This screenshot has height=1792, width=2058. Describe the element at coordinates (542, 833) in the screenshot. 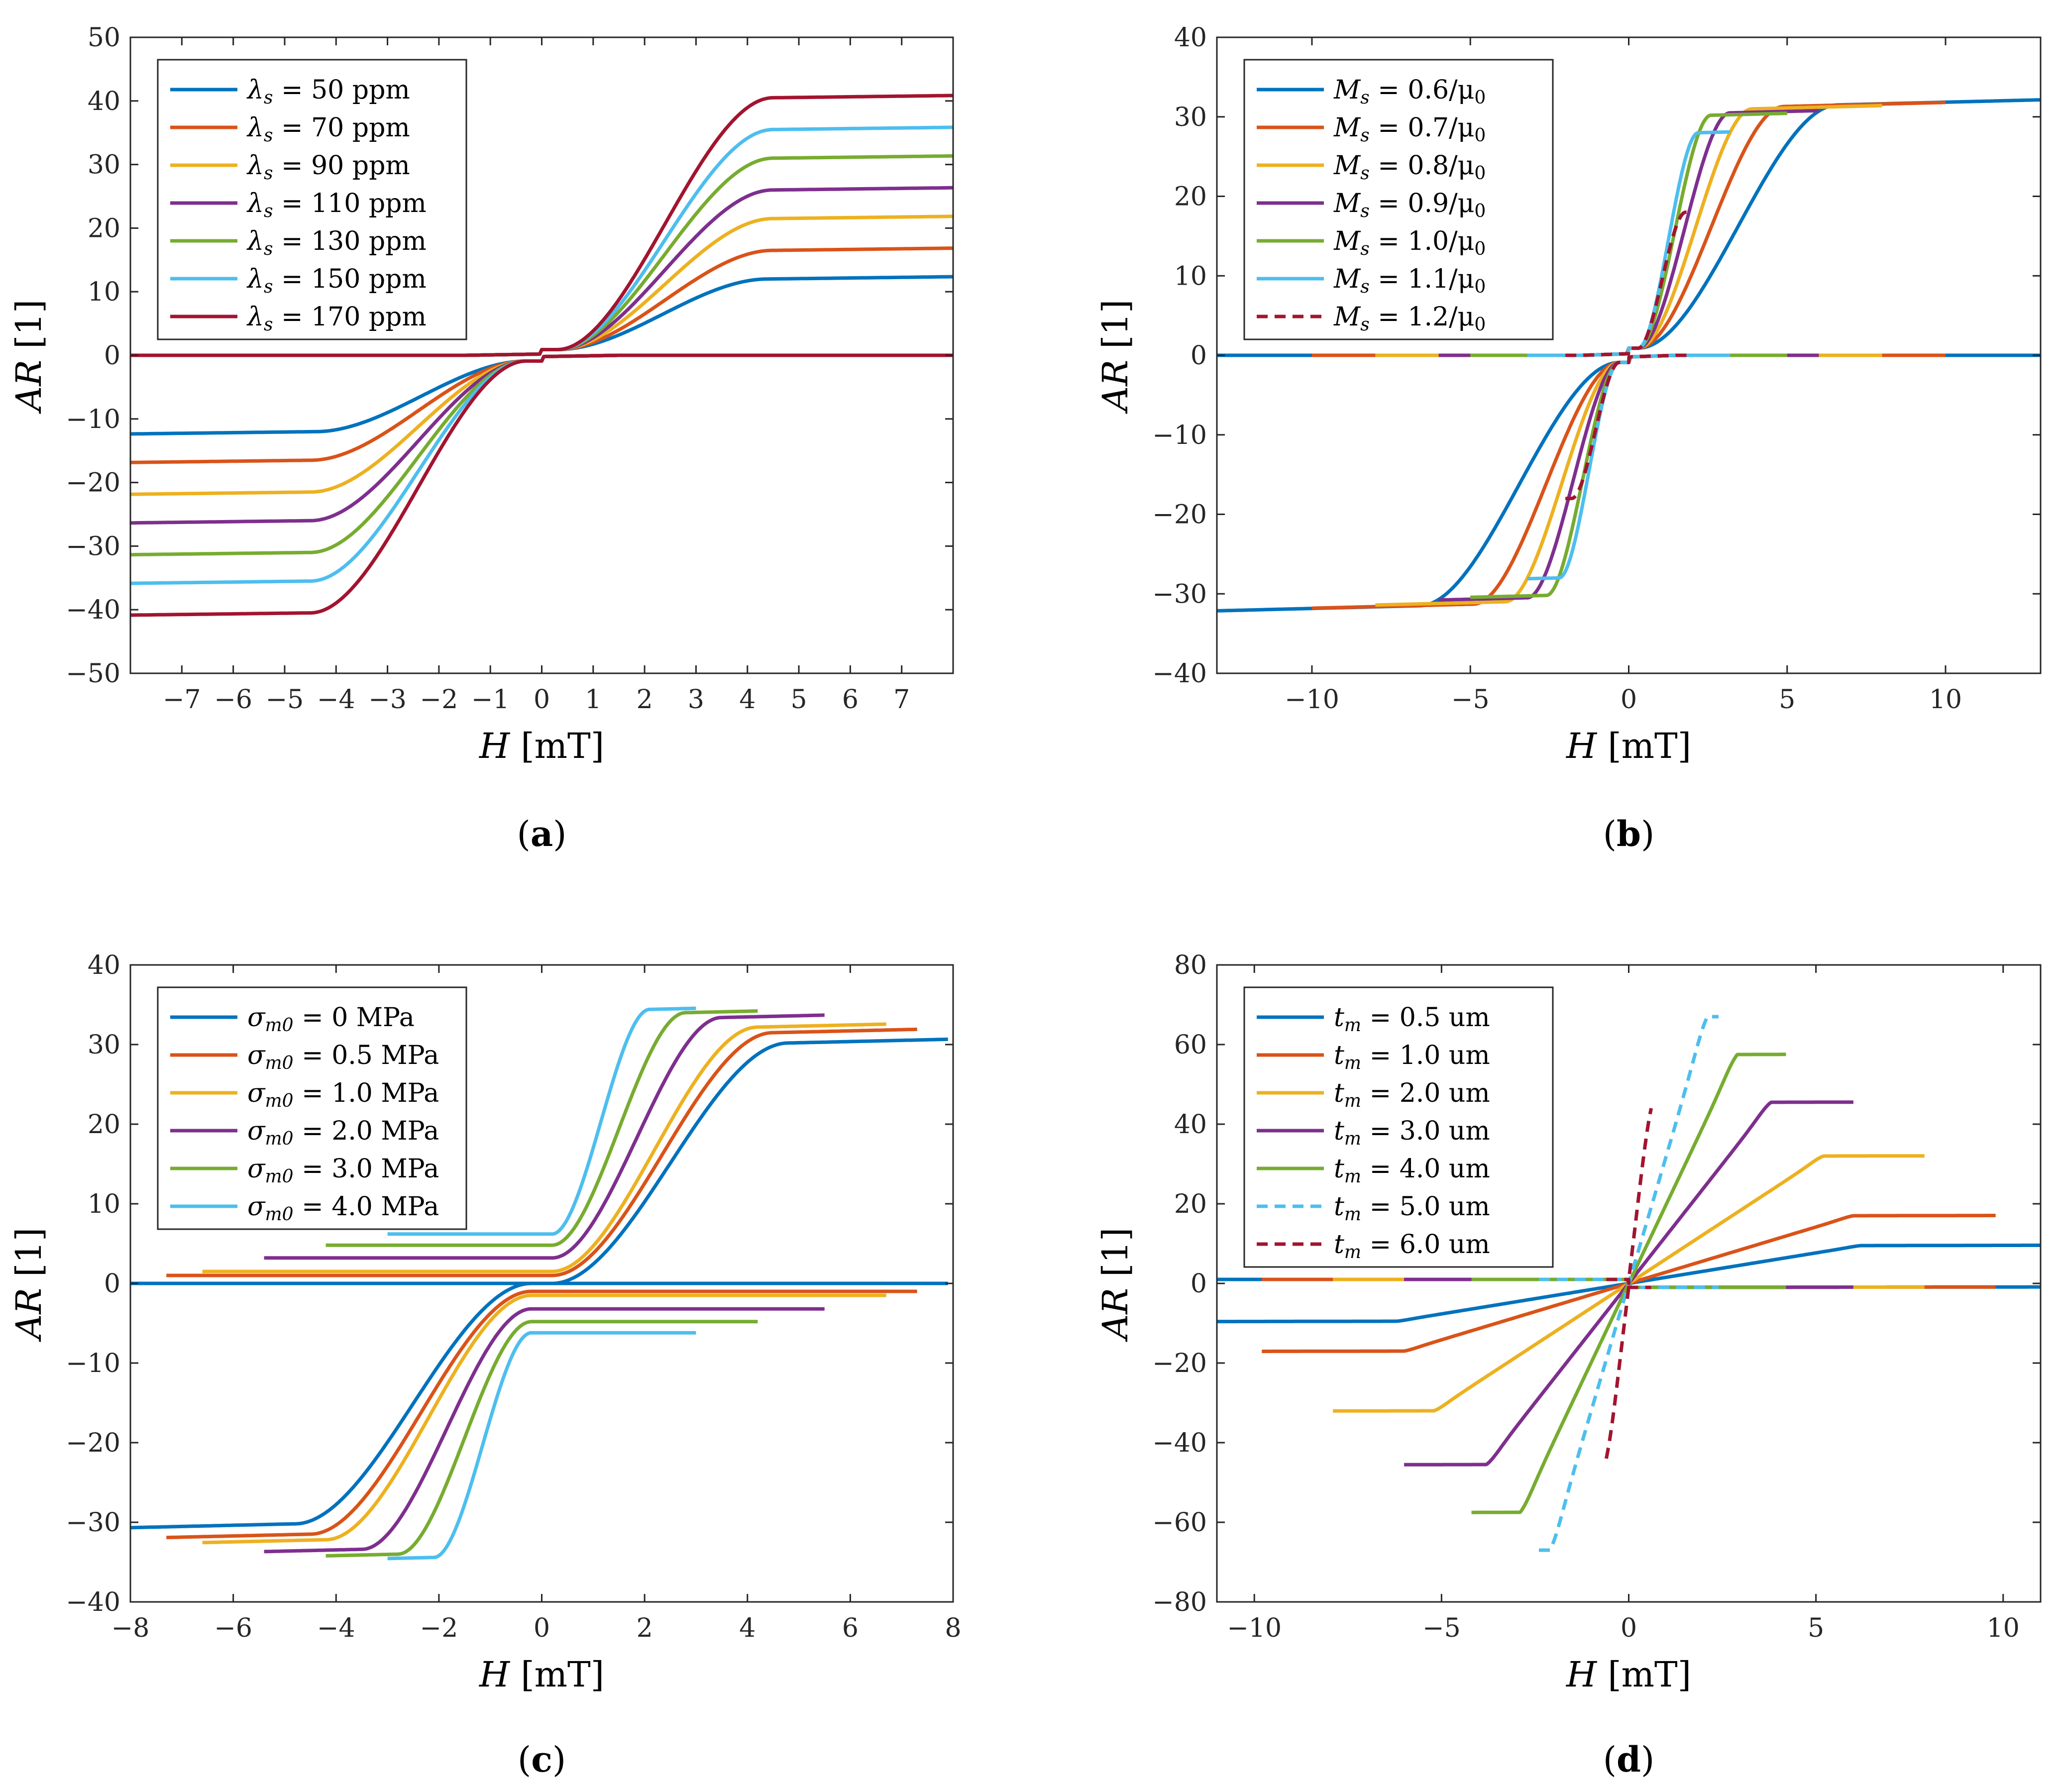

I see `panel-caption: (a)` at that location.